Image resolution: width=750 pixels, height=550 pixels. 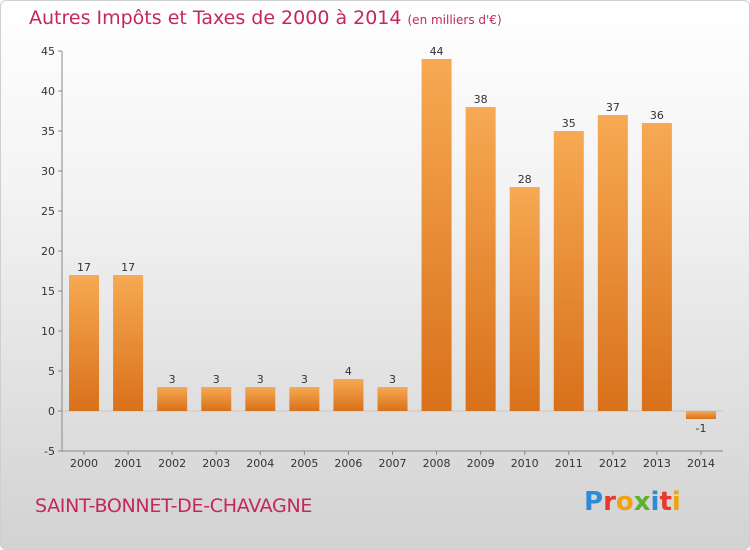 I want to click on bar-2004, so click(x=260, y=399).